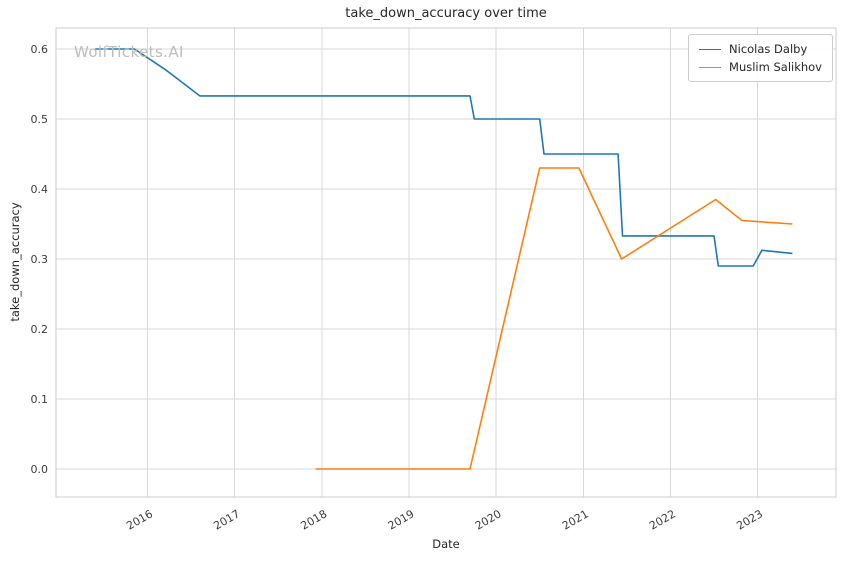 The width and height of the screenshot is (844, 561). Describe the element at coordinates (749, 519) in the screenshot. I see `svg-text: 2023` at that location.